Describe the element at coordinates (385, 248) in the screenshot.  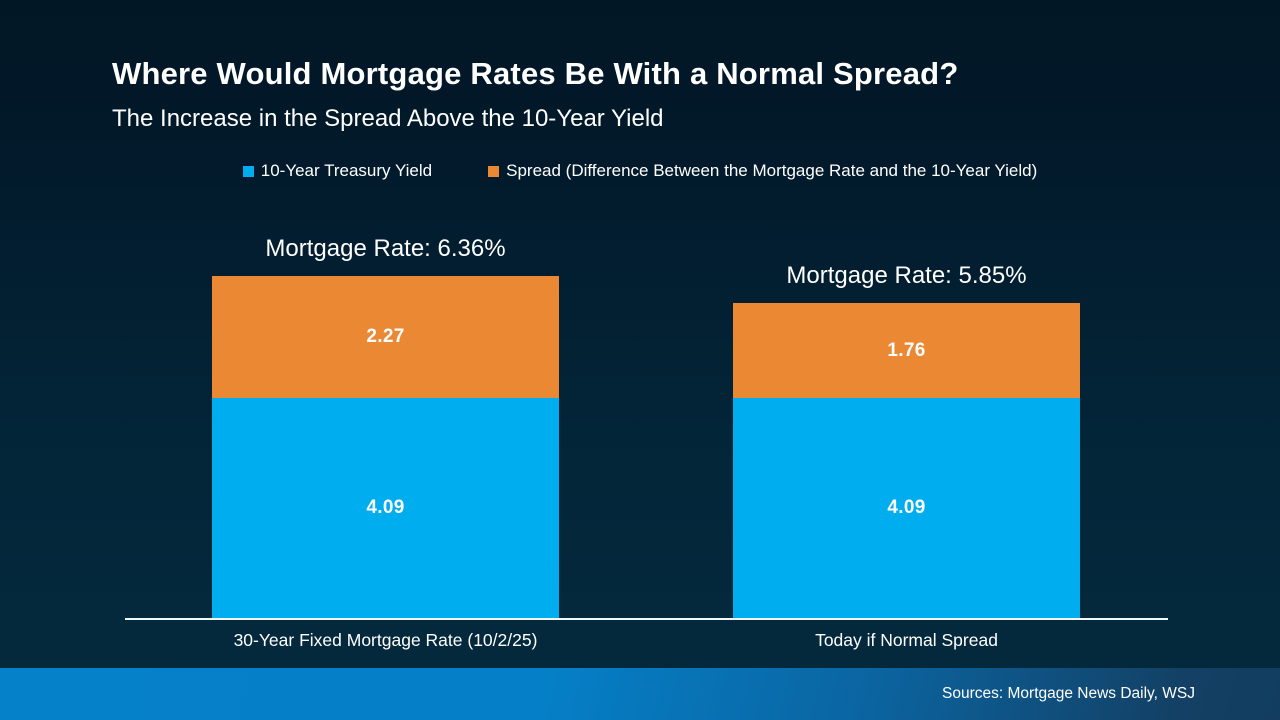
I see `bar-title: Mortgage Rate: 6.36%` at that location.